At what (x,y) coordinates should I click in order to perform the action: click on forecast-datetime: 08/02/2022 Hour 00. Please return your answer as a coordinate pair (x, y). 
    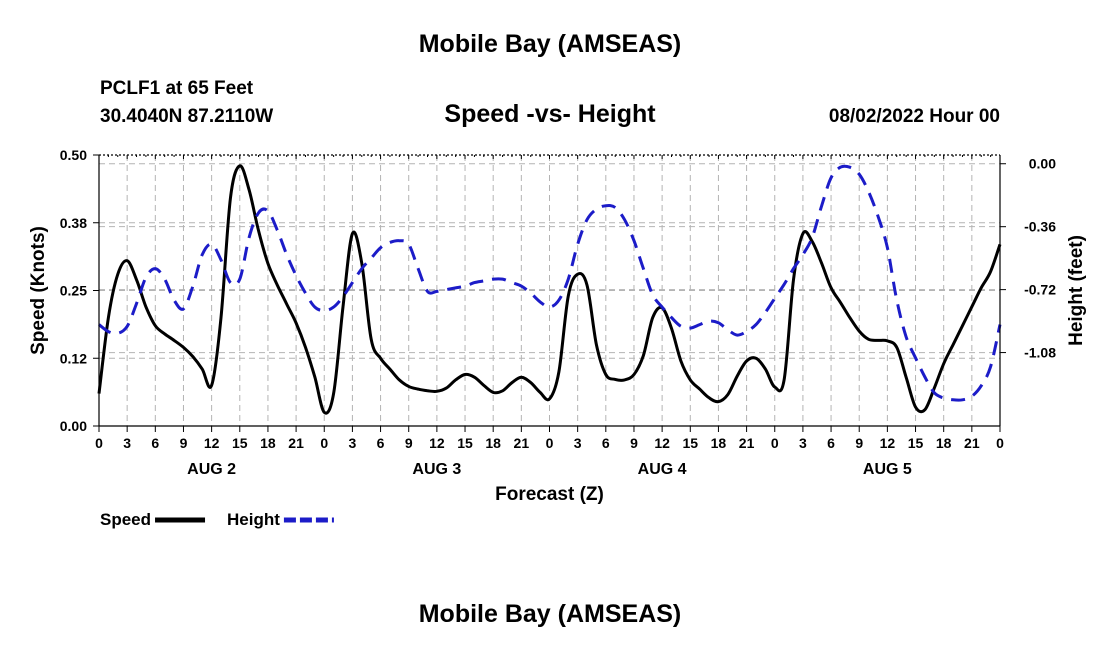
    Looking at the image, I should click on (914, 116).